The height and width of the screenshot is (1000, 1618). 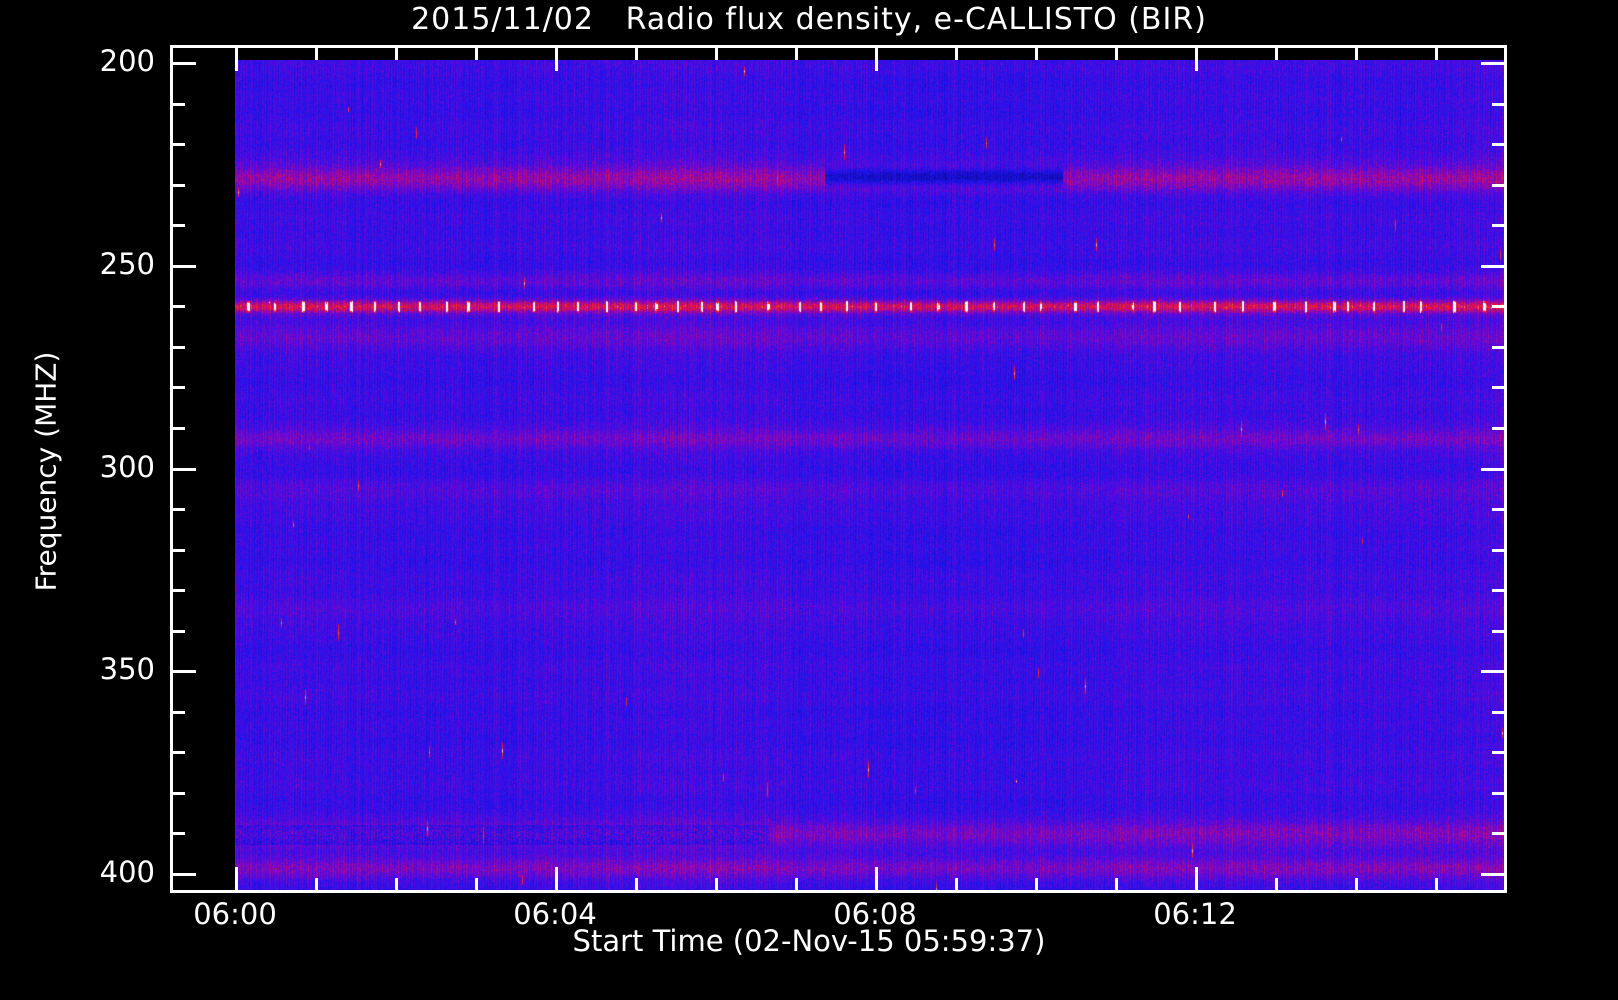 I want to click on y-tick-label: 200, so click(x=127, y=61).